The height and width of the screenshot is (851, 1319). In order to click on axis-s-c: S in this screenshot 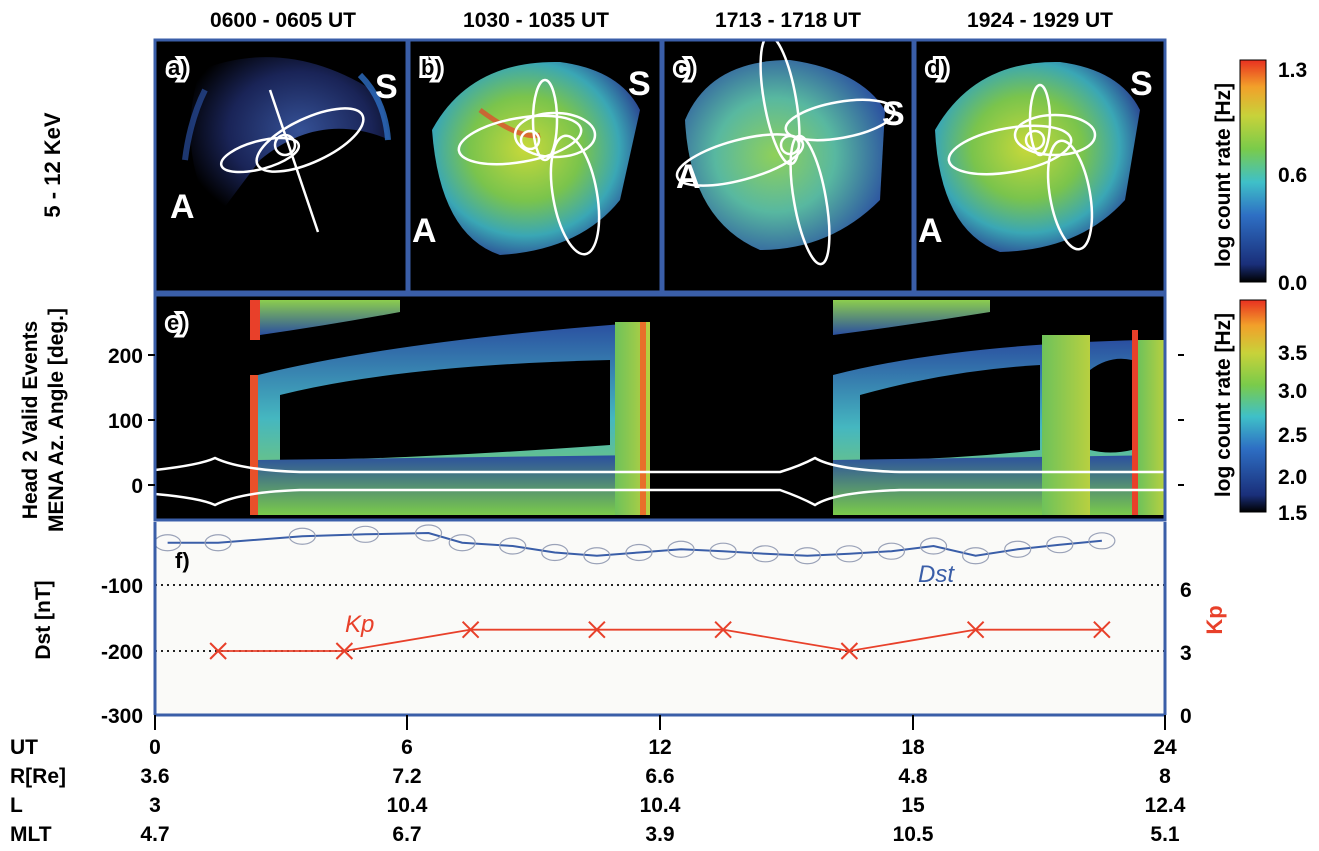, I will do `click(893, 114)`.